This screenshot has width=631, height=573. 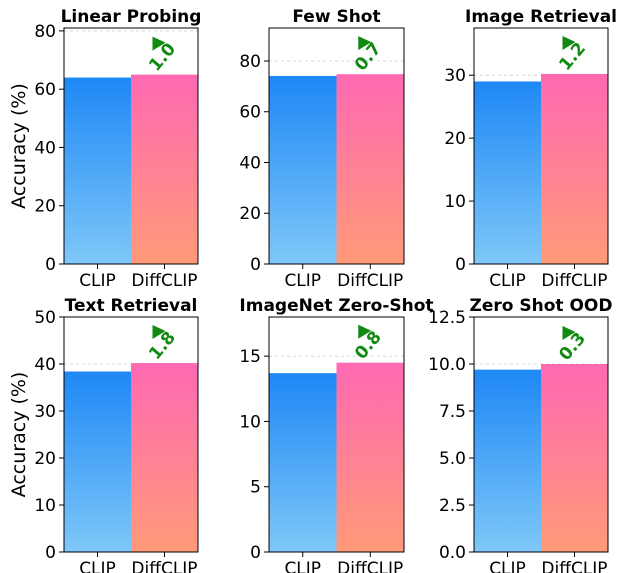 I want to click on panel-title: Text Retrieval, so click(x=131, y=306).